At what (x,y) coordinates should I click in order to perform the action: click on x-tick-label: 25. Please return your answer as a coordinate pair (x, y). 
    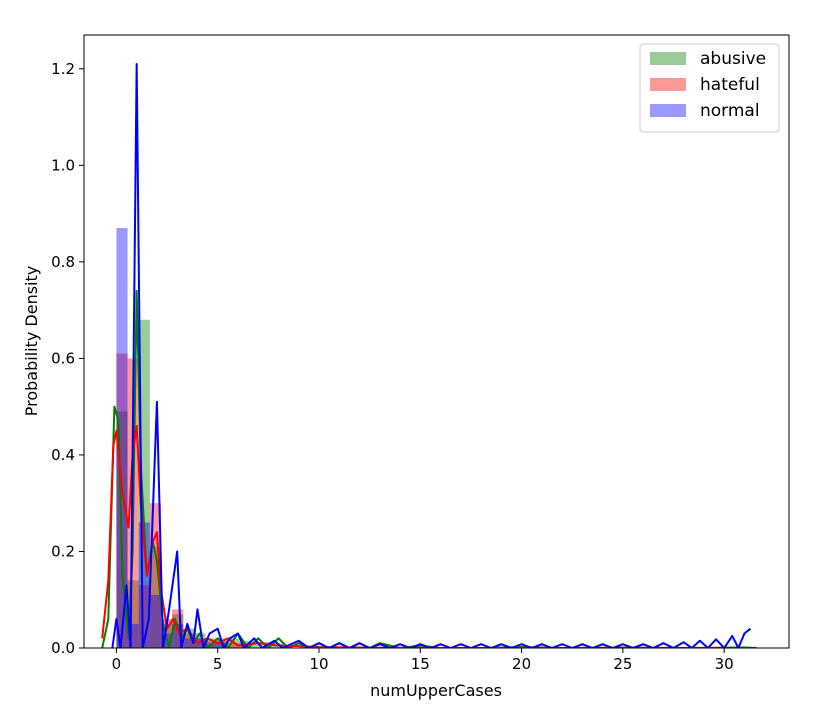
    Looking at the image, I should click on (622, 664).